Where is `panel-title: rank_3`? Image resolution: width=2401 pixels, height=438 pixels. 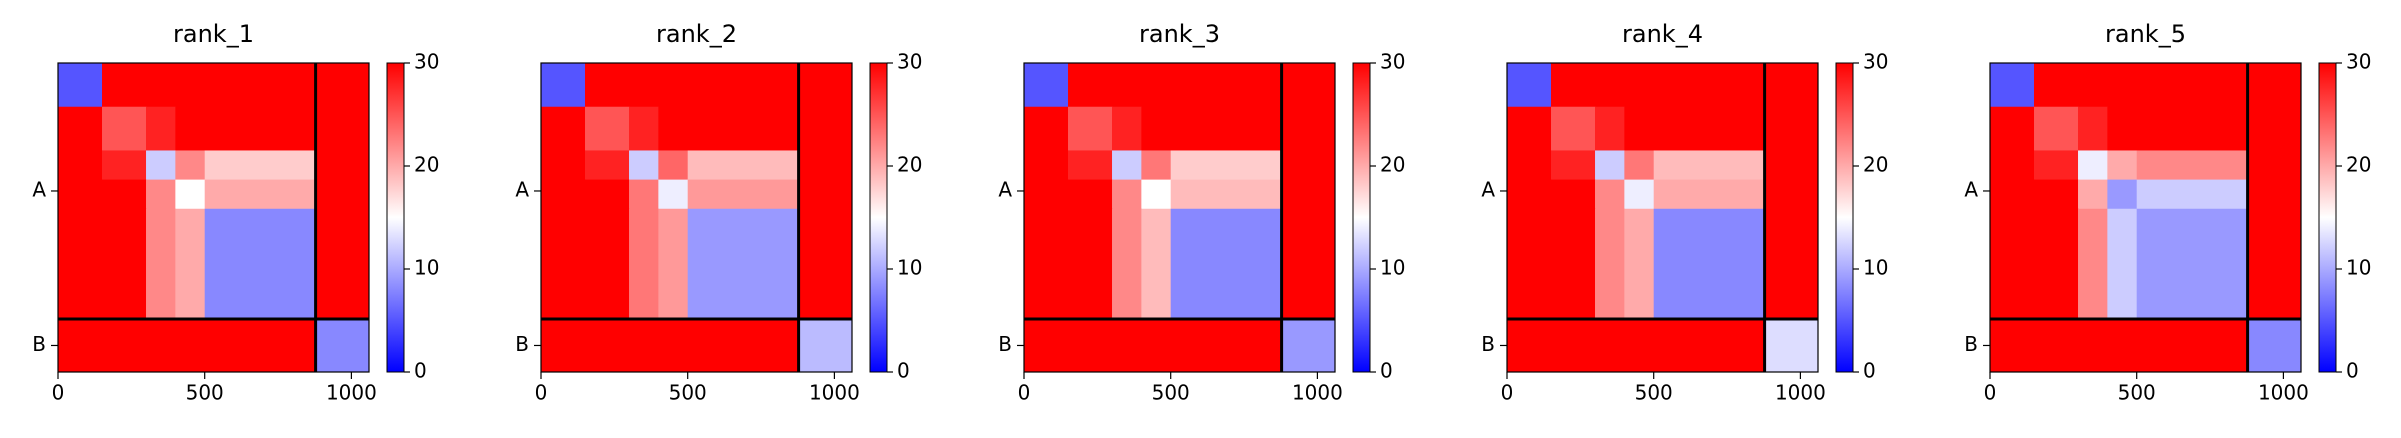 panel-title: rank_3 is located at coordinates (1179, 34).